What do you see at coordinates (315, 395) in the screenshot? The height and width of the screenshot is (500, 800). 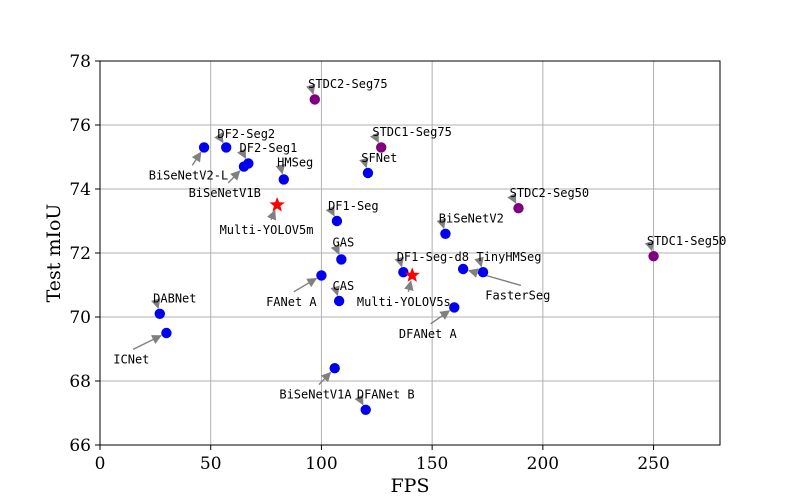 I see `label-bisenetv1a: BiSeNetV1A` at bounding box center [315, 395].